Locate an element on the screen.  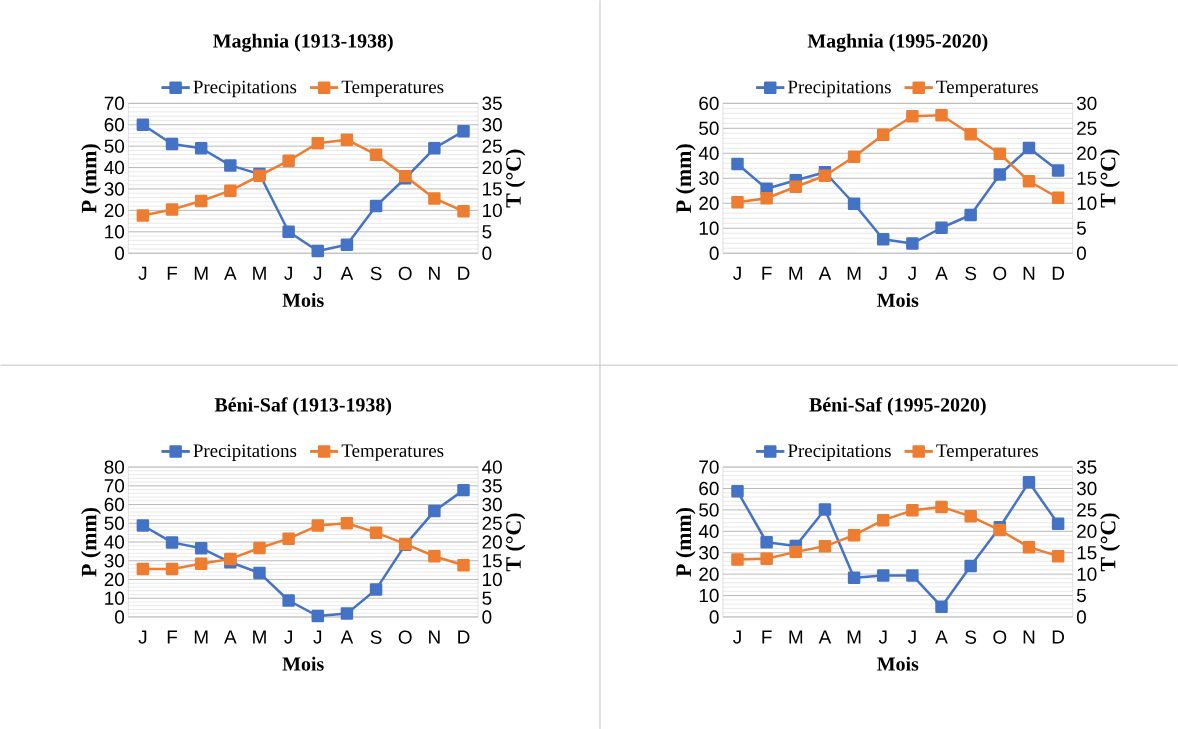
y-tick-label: 20 is located at coordinates (114, 579).